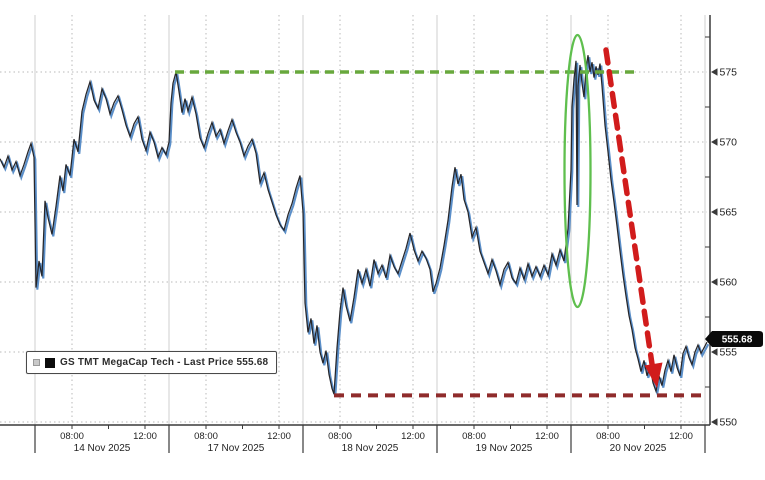 The image size is (765, 480). What do you see at coordinates (164, 362) in the screenshot?
I see `legend-label: GS TMT MegaCap Tech - Last Price 555.68` at bounding box center [164, 362].